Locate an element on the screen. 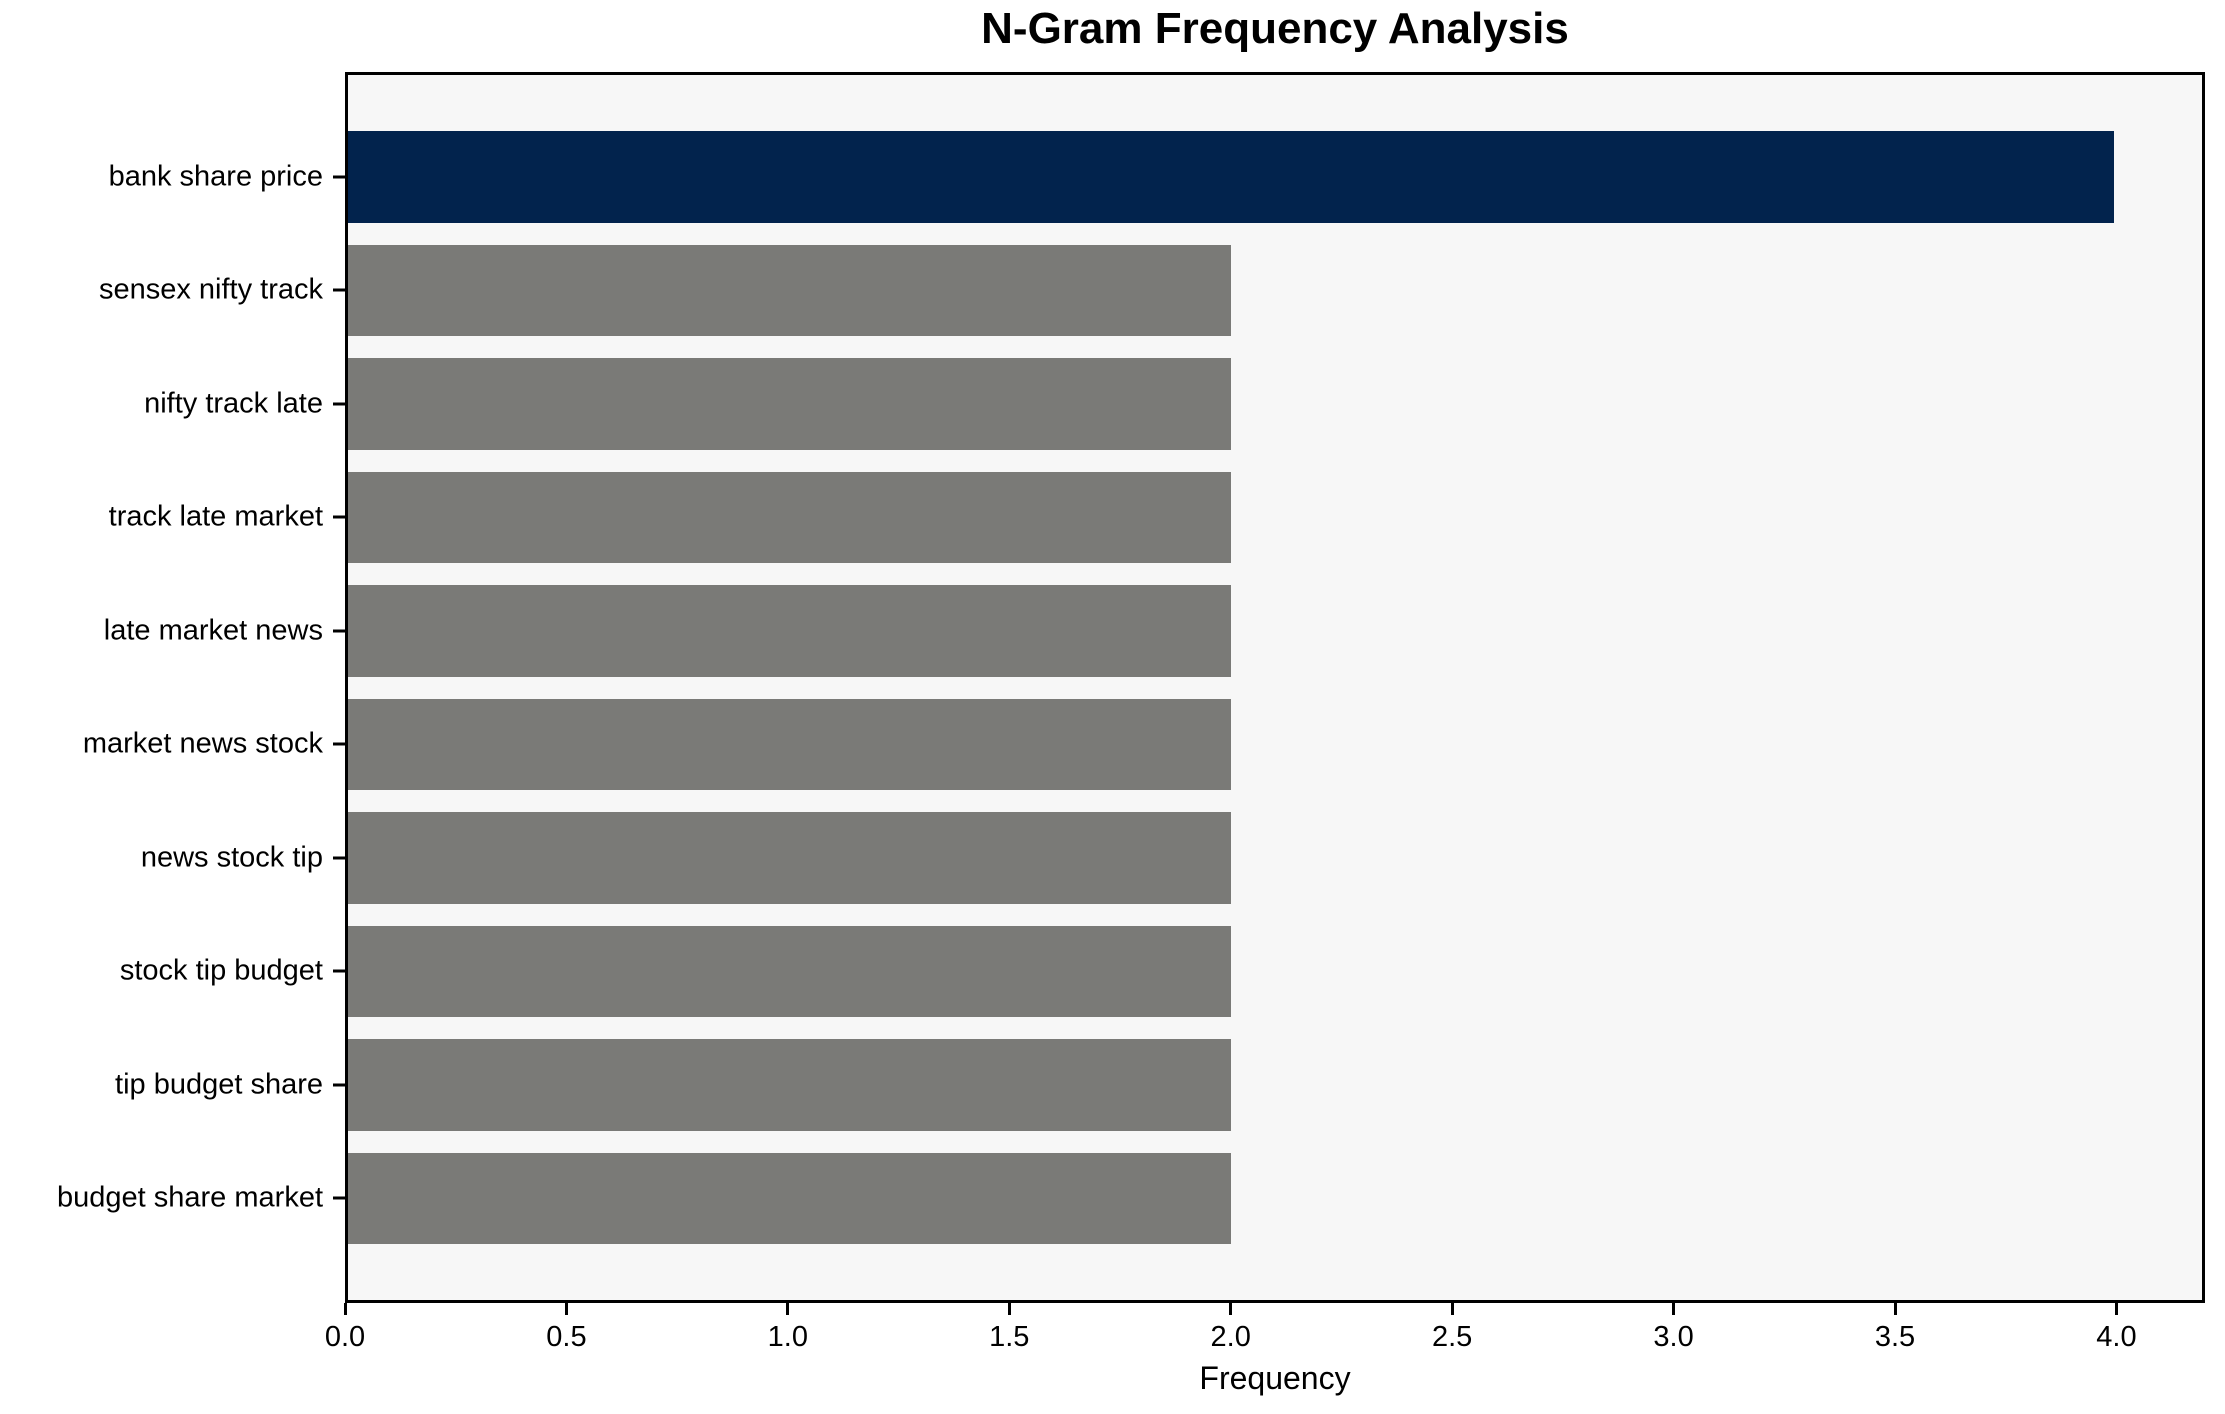  y-tick-label: budget share market is located at coordinates (190, 1197).